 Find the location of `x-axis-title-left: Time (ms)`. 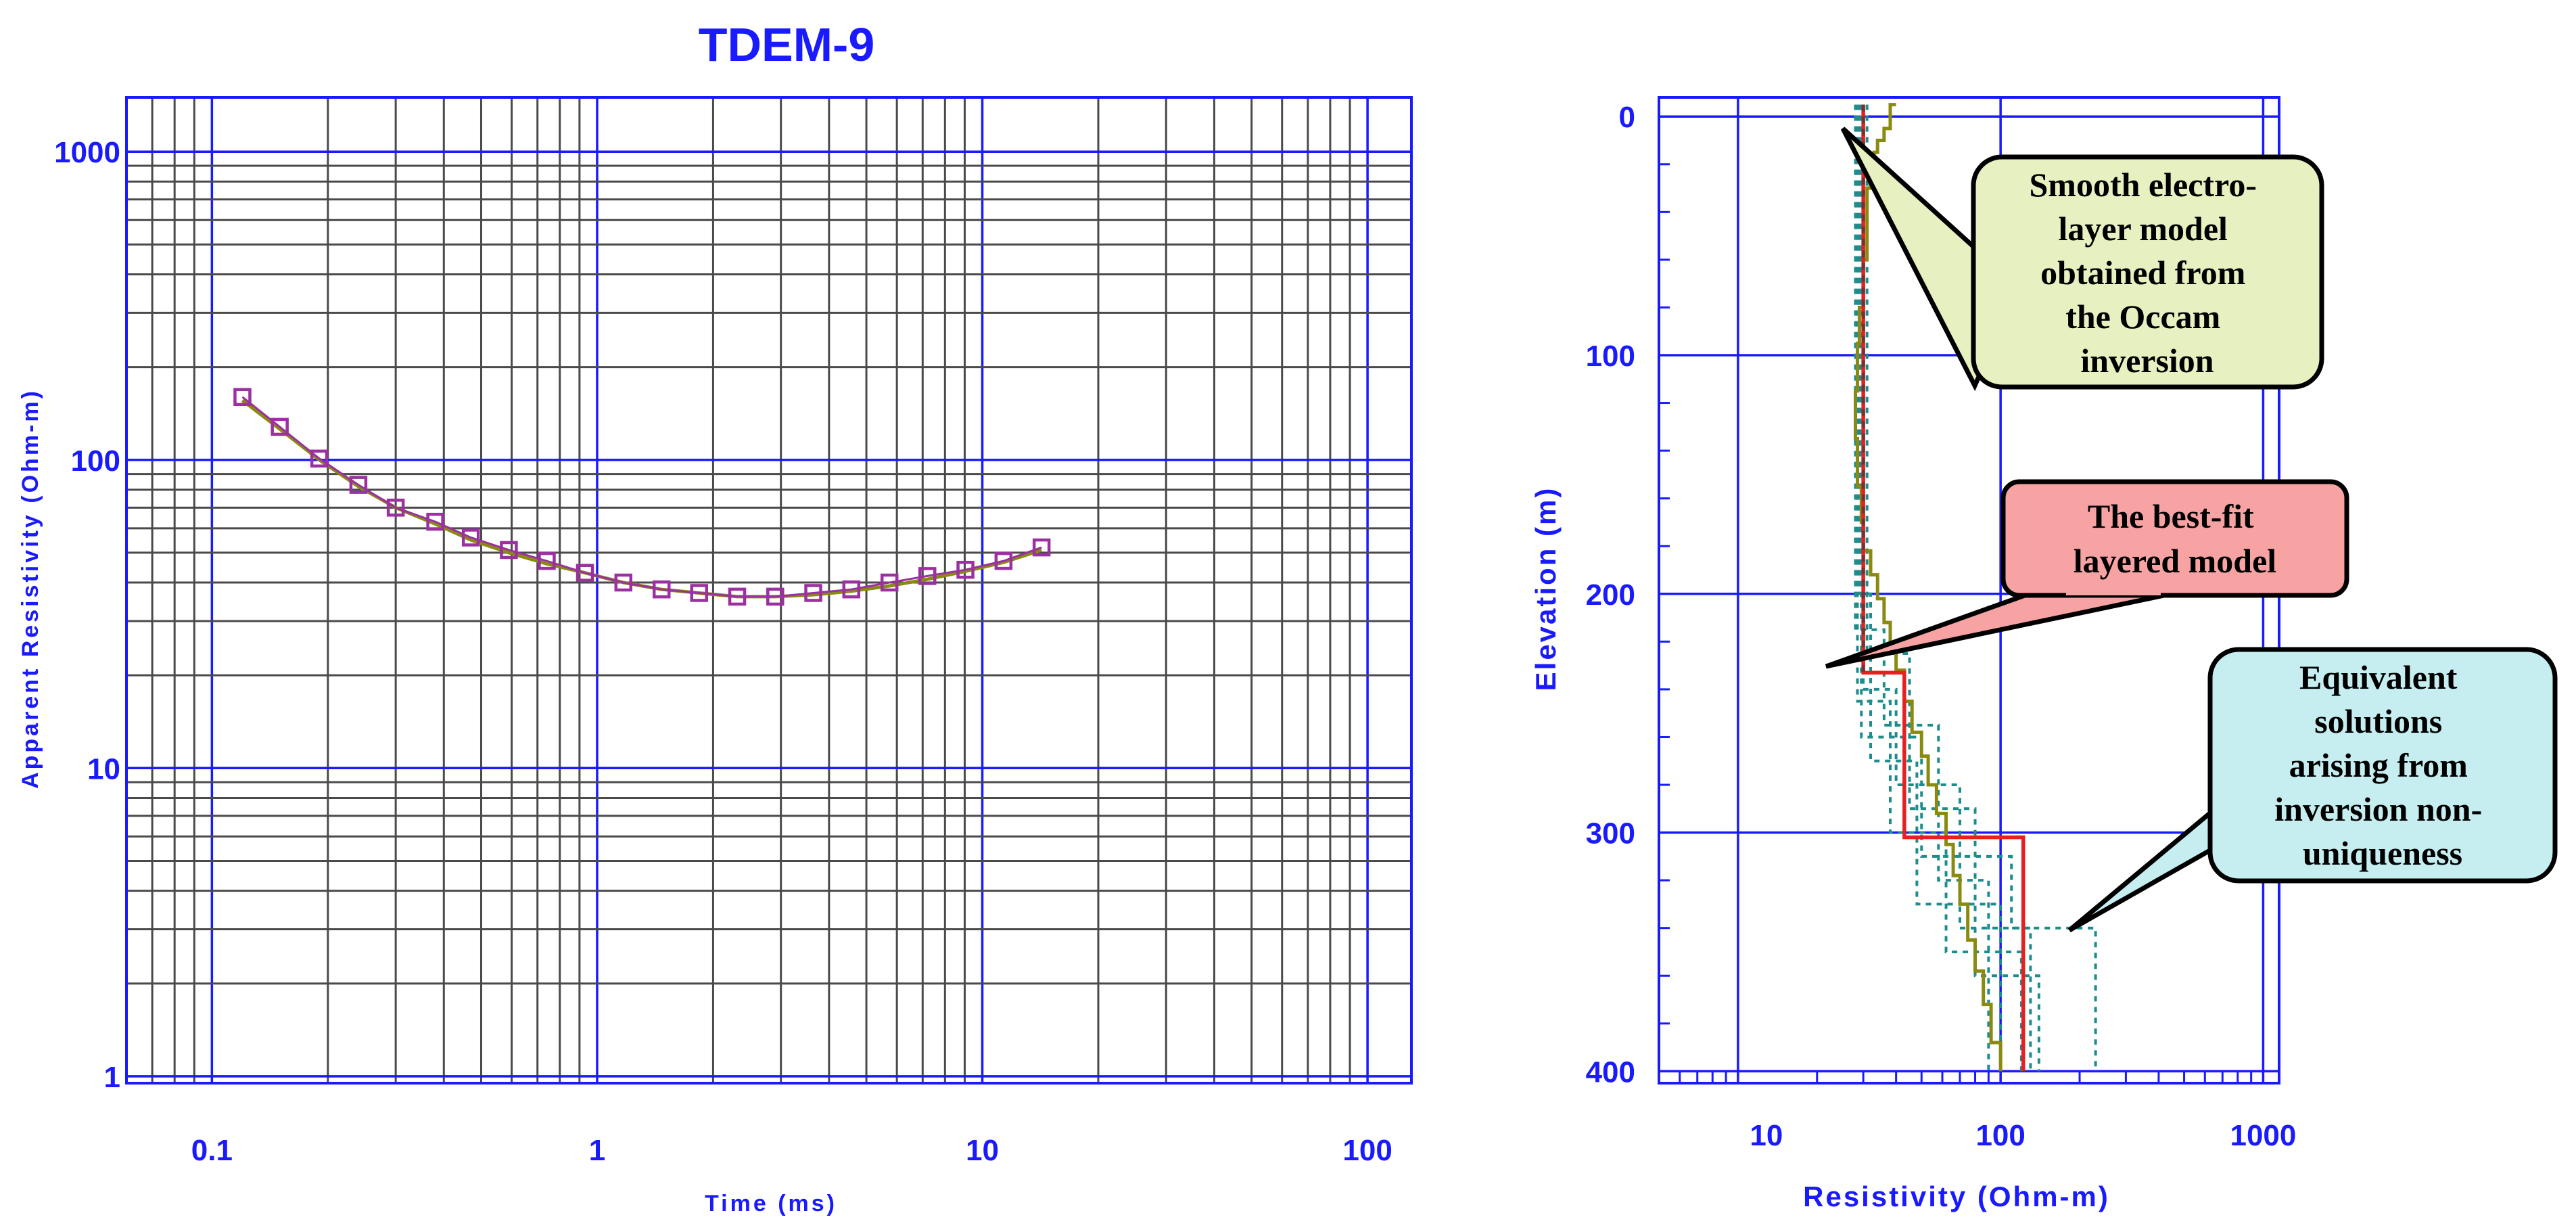

x-axis-title-left: Time (ms) is located at coordinates (771, 1203).